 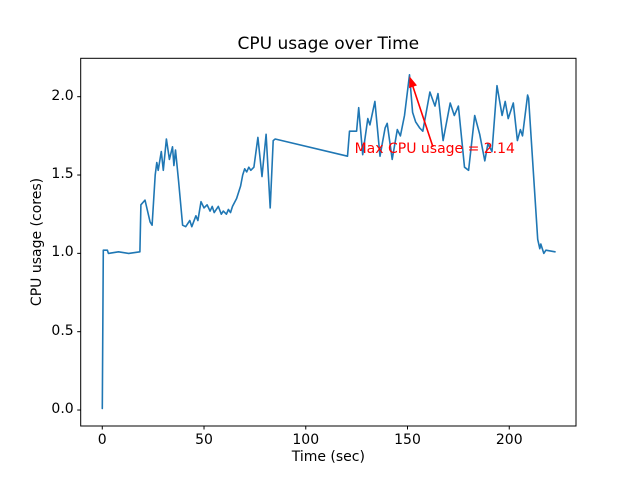 What do you see at coordinates (306, 440) in the screenshot?
I see `x-tick-label: 100` at bounding box center [306, 440].